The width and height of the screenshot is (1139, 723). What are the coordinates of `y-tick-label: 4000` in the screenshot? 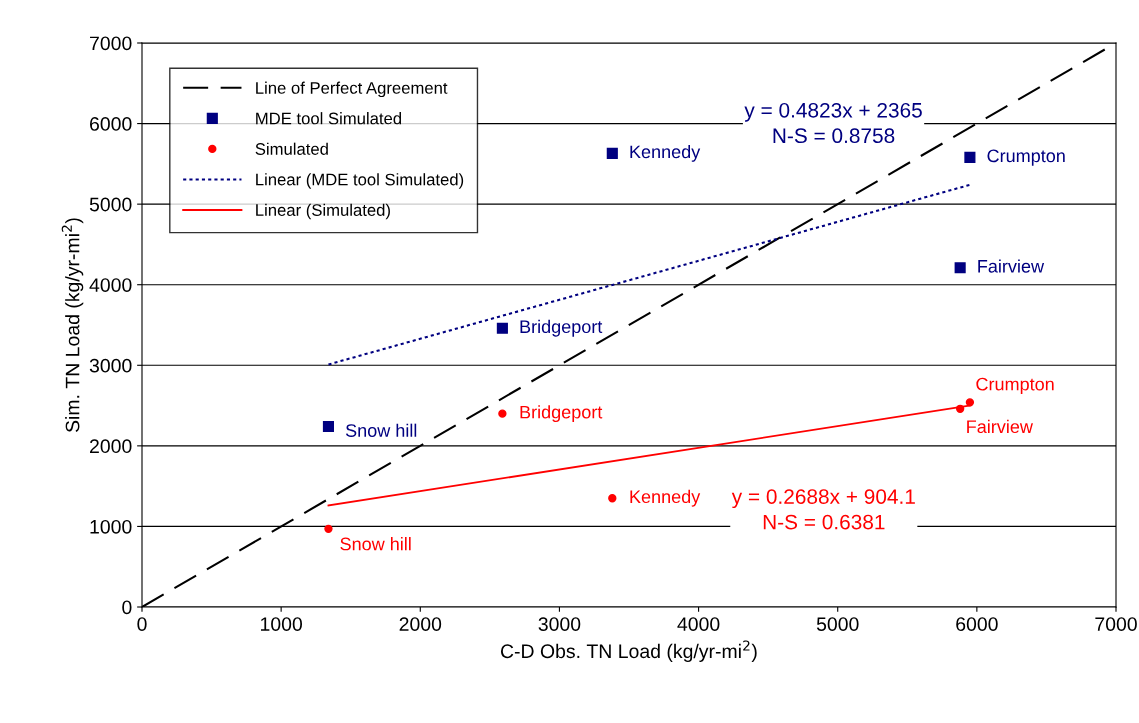 It's located at (110, 285).